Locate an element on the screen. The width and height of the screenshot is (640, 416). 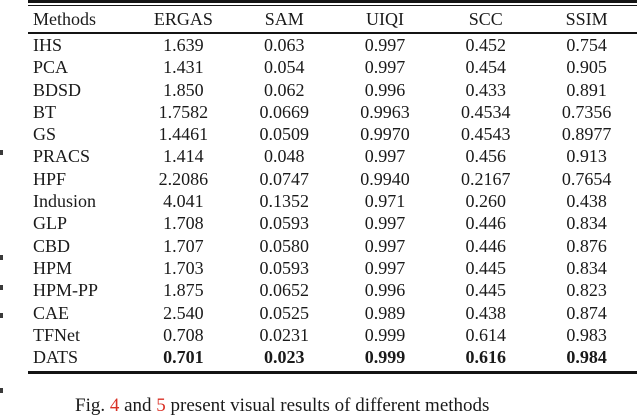
metric-value-cell: 1.707 is located at coordinates (183, 245).